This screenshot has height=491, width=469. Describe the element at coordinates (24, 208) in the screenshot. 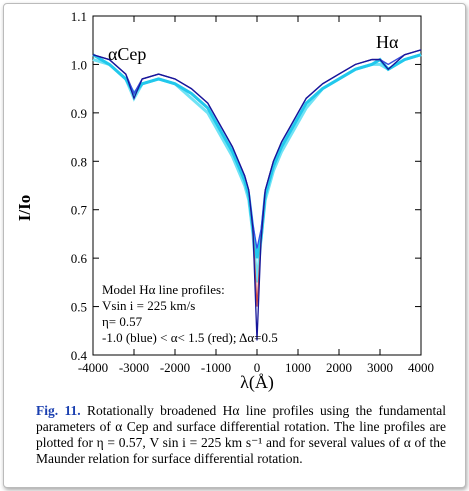

I see `y-axis-label: I/Io` at that location.